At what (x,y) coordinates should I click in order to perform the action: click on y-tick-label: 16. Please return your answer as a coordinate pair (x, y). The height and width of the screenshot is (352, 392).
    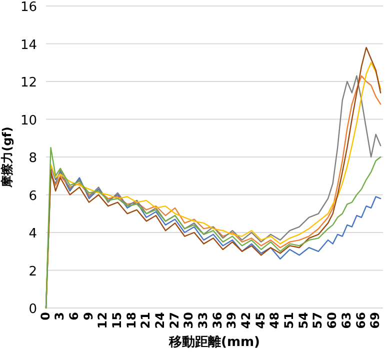
    Looking at the image, I should click on (28, 7).